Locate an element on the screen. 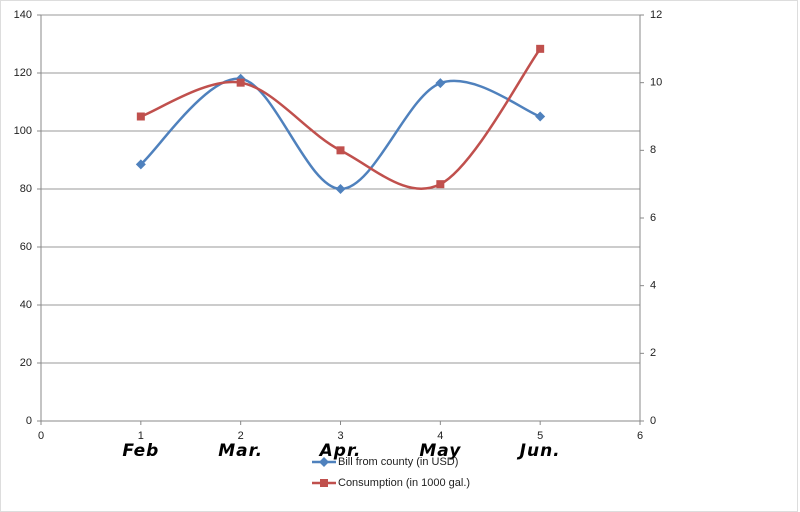 The height and width of the screenshot is (512, 800). x-tick-label: 3 is located at coordinates (340, 436).